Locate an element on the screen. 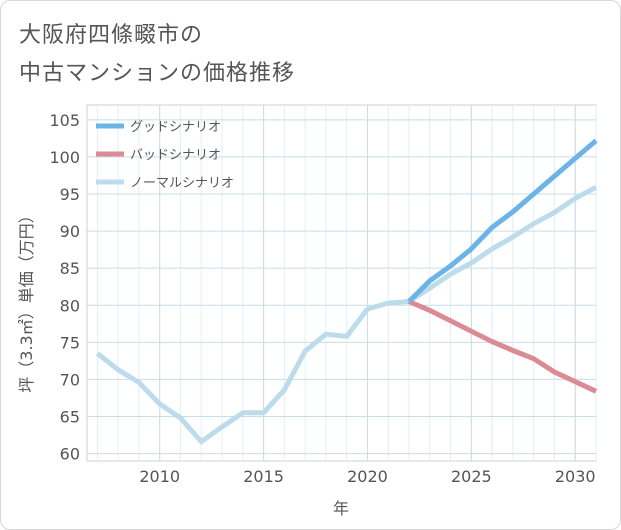 This screenshot has height=530, width=621. x-tick-labels: 2010 2015 2020 2025 2030 is located at coordinates (367, 476).